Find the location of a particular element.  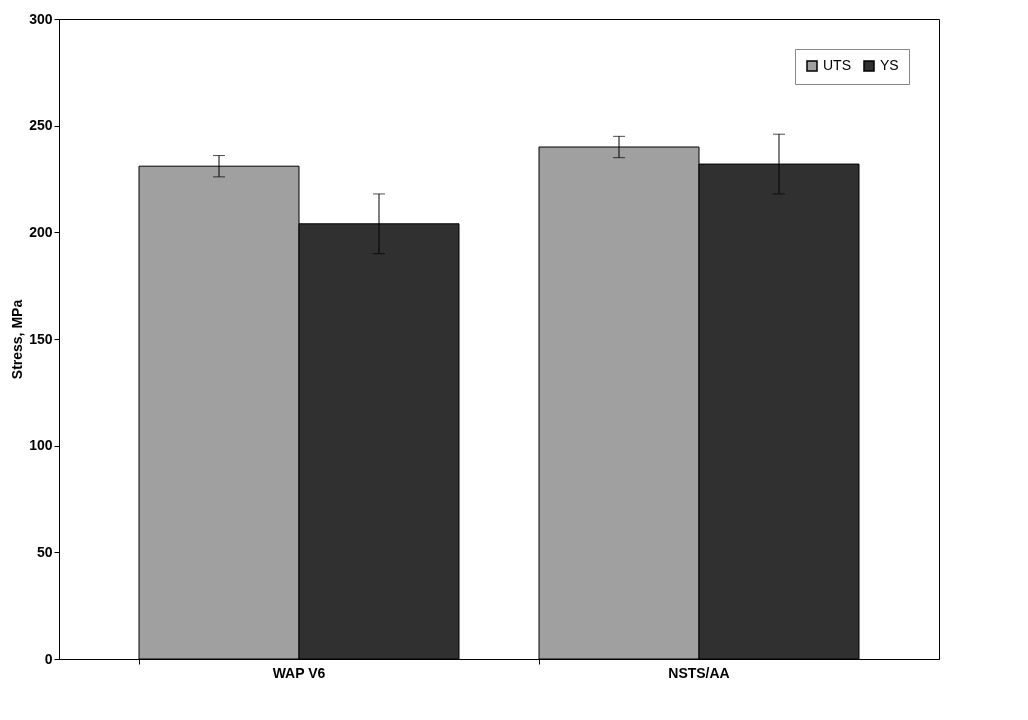

y-tick-label: 200 is located at coordinates (41, 231).